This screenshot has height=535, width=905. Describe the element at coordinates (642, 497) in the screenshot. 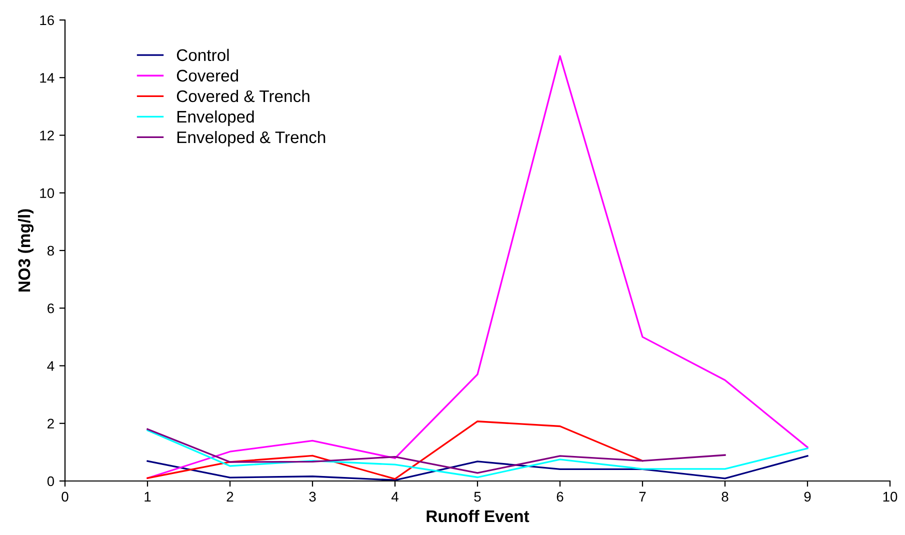

I see `x-tick-label: 7` at that location.